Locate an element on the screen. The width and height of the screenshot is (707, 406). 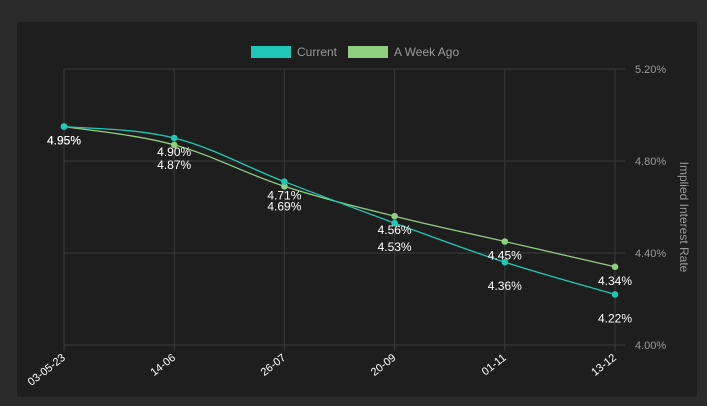
data-label-current: 4.36% is located at coordinates (505, 286).